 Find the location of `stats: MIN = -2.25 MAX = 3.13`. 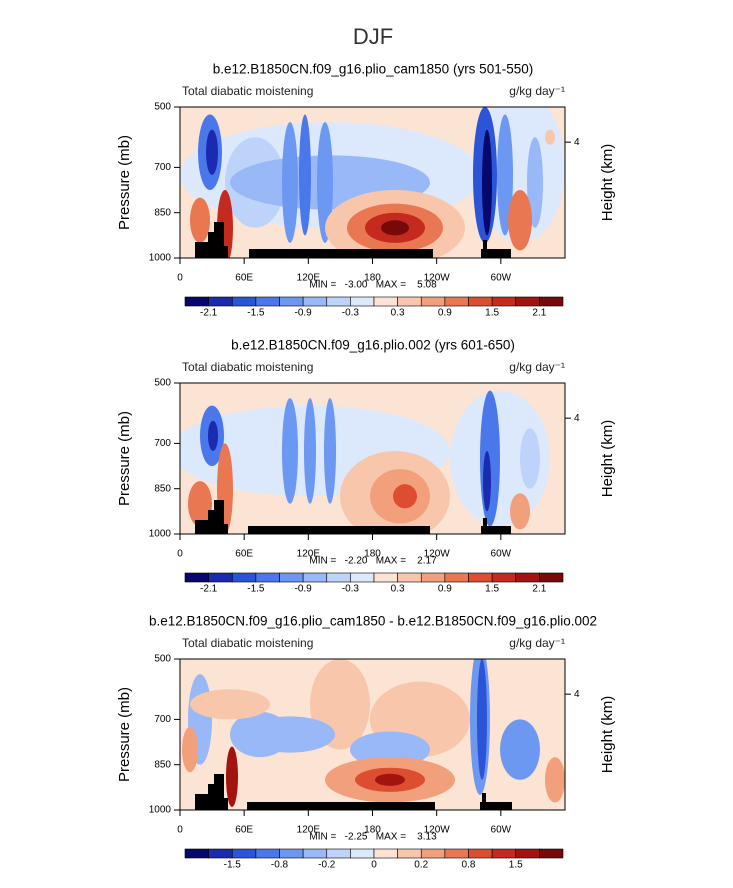

stats: MIN = -2.25 MAX = 3.13 is located at coordinates (373, 837).